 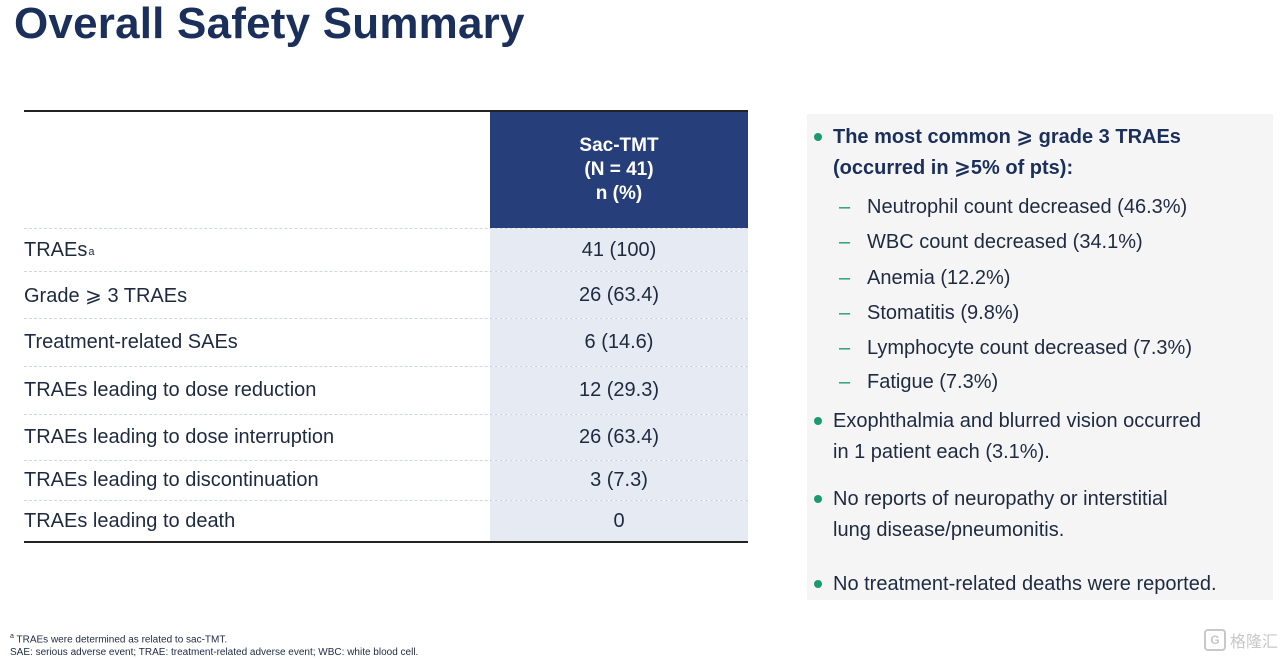 What do you see at coordinates (106, 295) in the screenshot?
I see `row-label: Grade ⩾ 3 TRAEs` at bounding box center [106, 295].